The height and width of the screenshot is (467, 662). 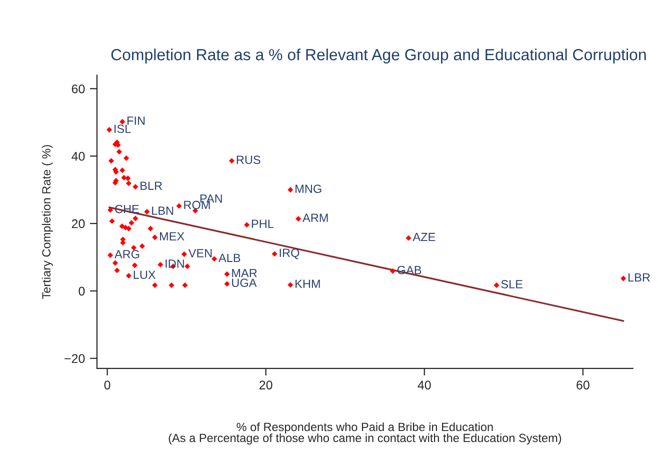 I want to click on annotation: LBR, so click(x=639, y=277).